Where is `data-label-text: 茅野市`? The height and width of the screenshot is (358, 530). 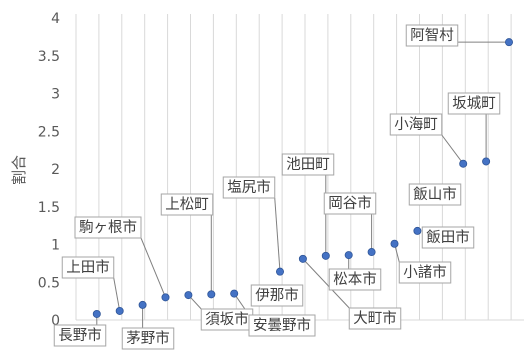 data-label-text: 茅野市 is located at coordinates (148, 338).